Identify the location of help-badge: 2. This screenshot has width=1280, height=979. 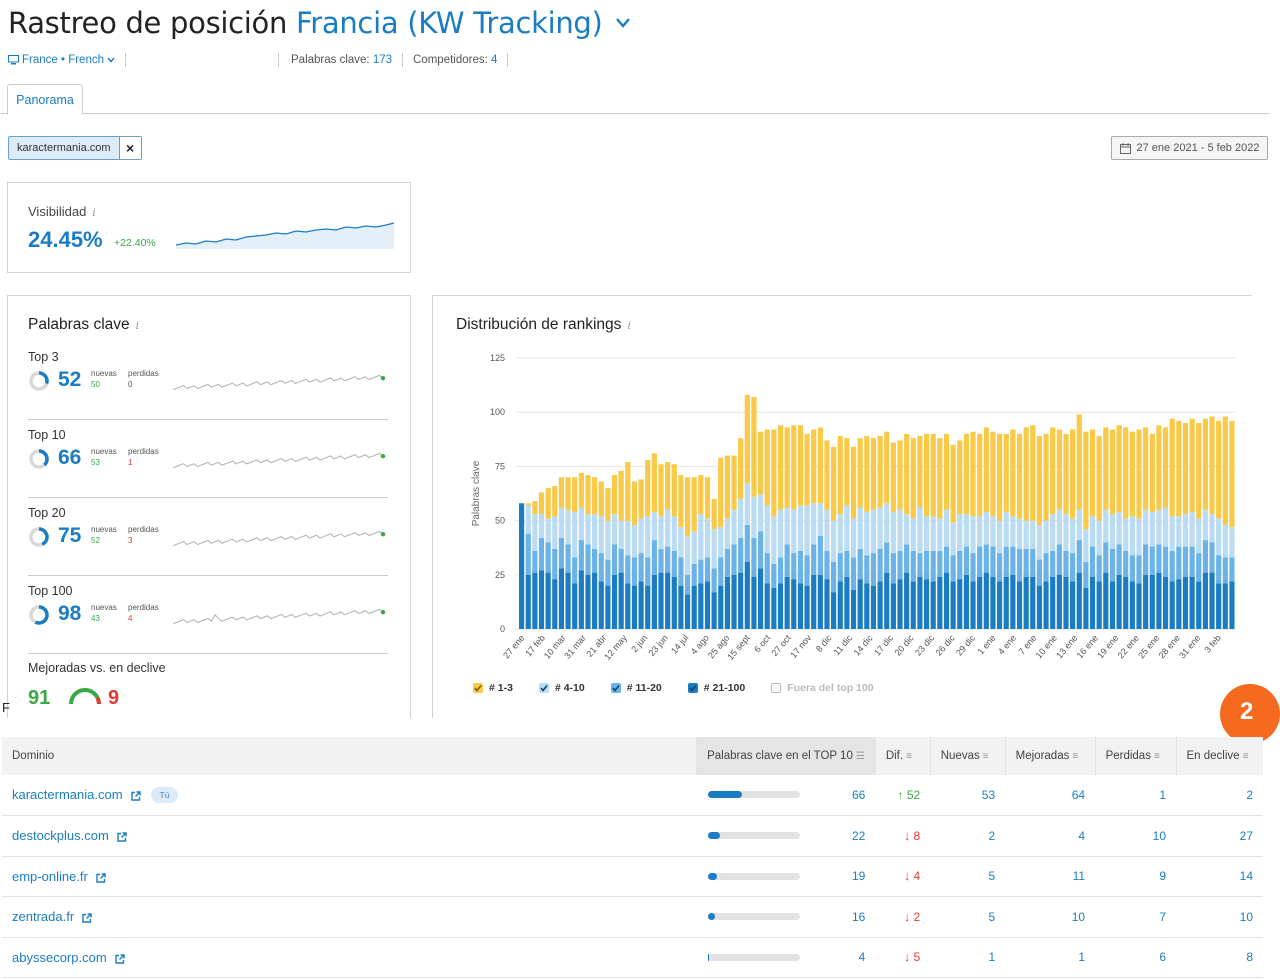
(1250, 714).